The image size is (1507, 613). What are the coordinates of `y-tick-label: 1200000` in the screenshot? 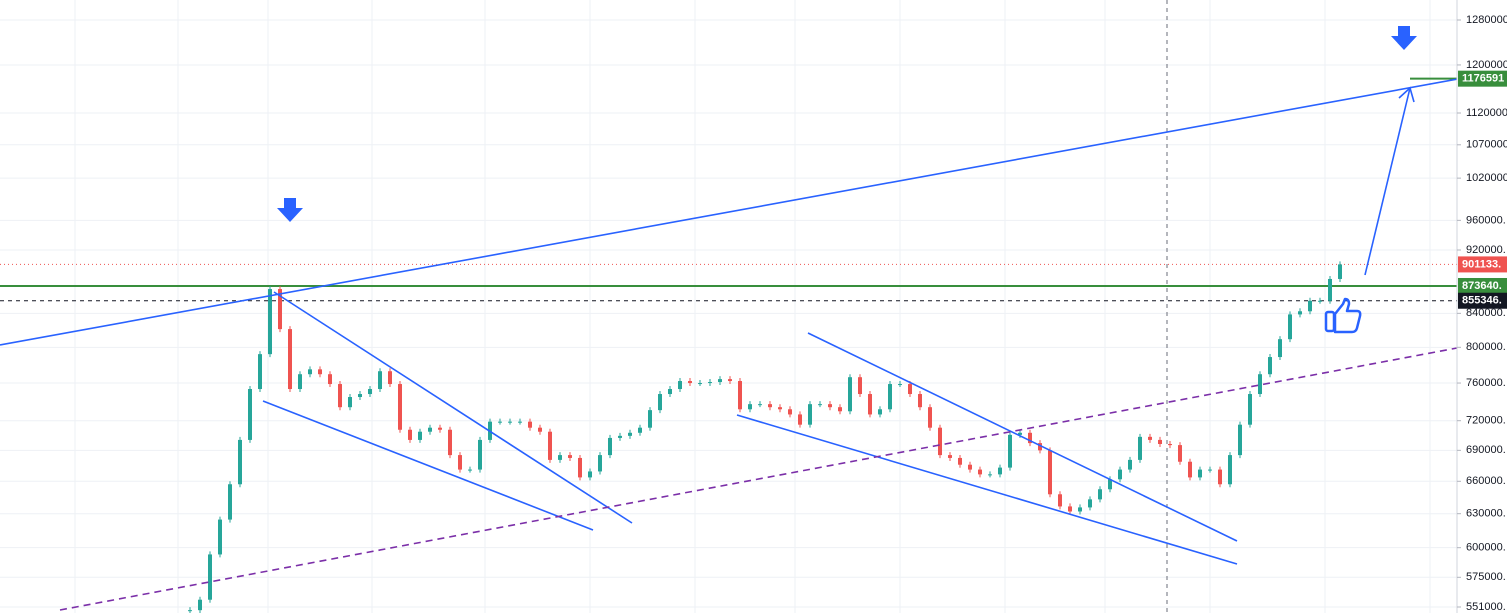 It's located at (1486, 65).